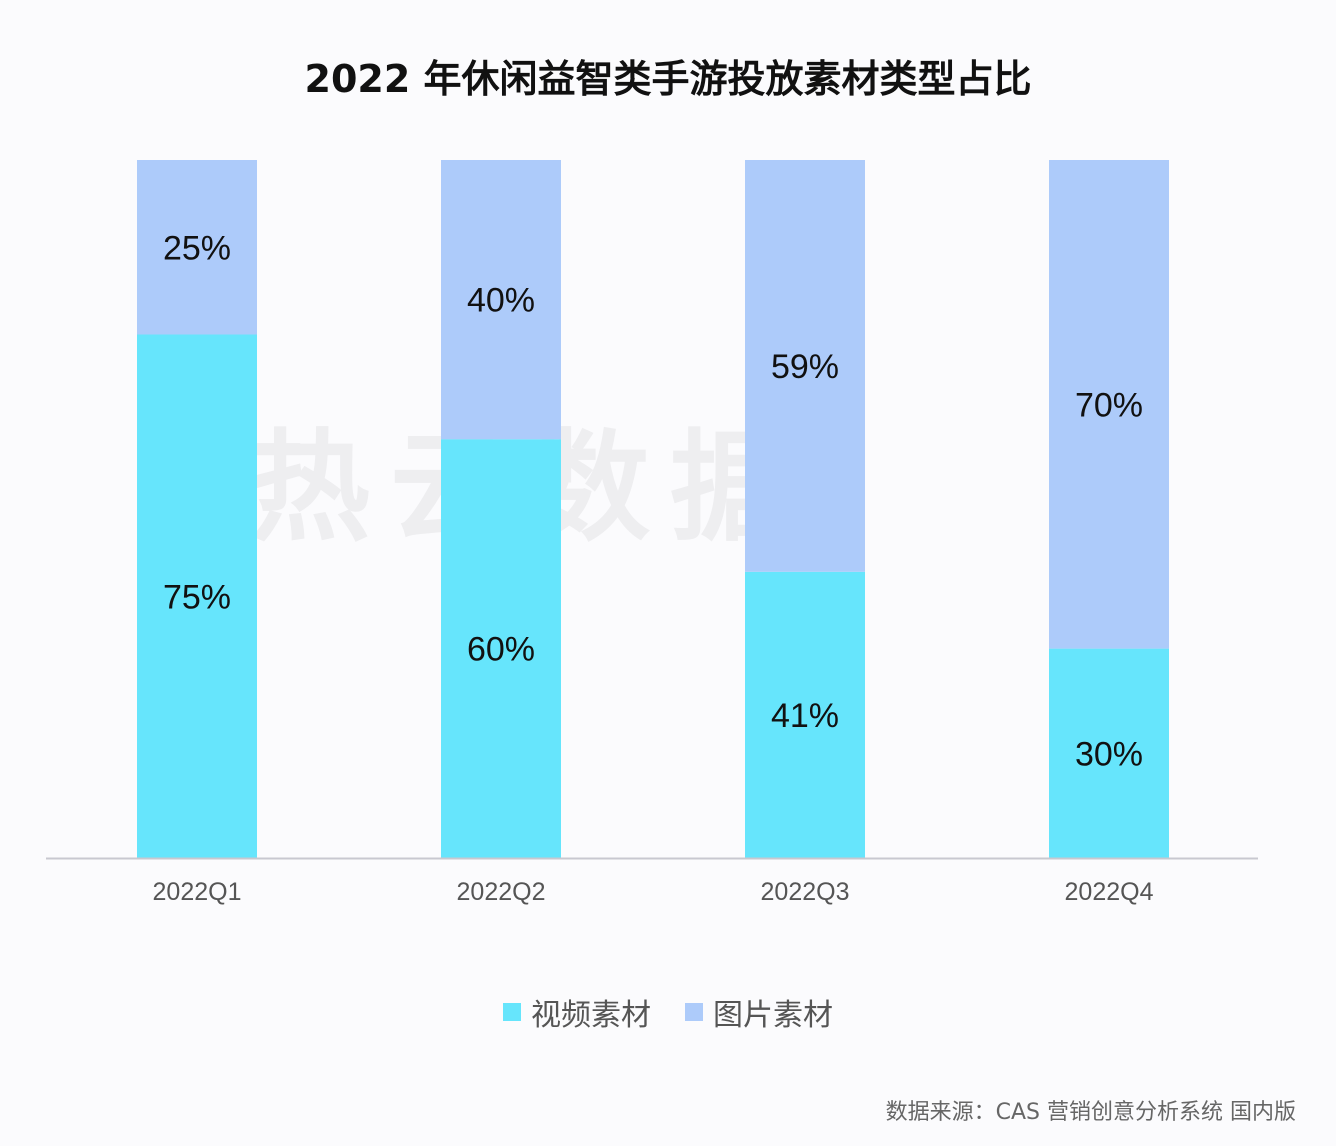  I want to click on data-label: 60%, so click(501, 650).